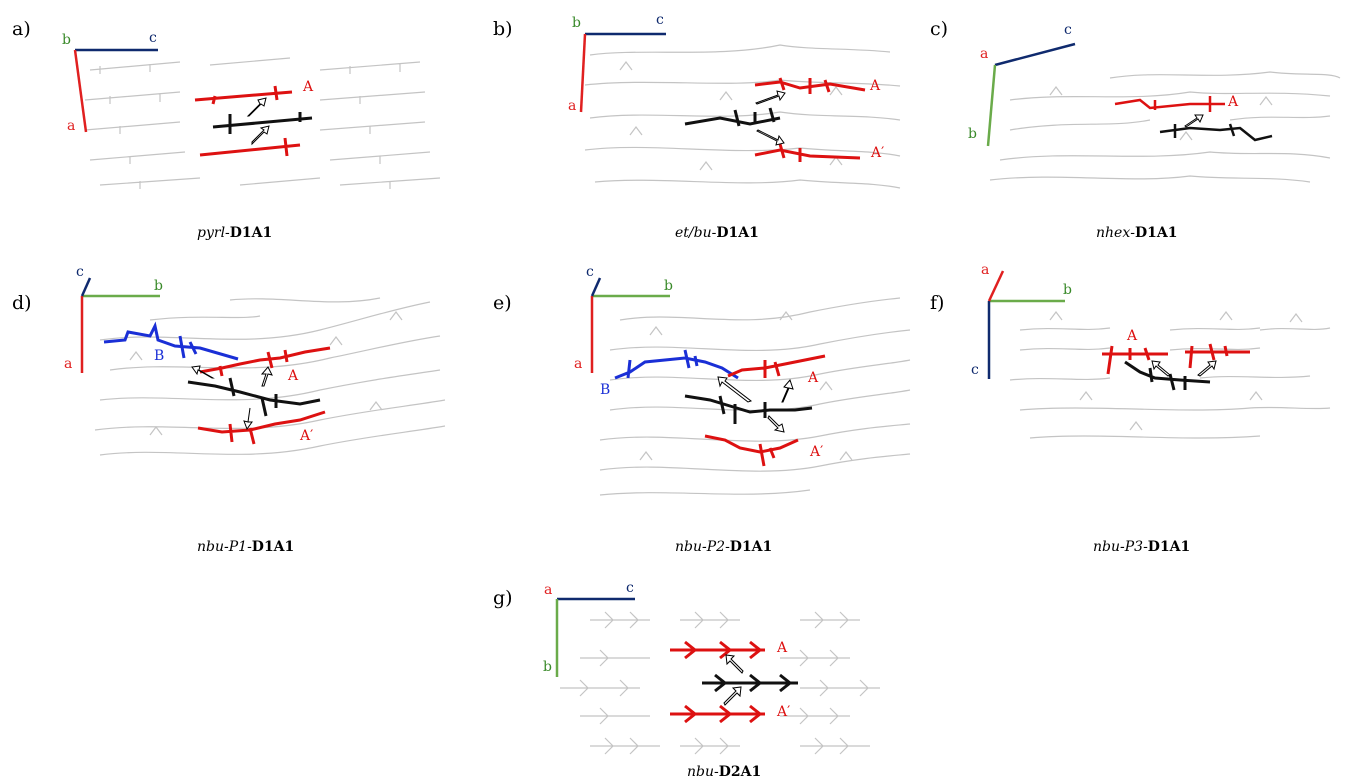  I want to click on panel-c-caption: nhex-D1A1, so click(1137, 233).